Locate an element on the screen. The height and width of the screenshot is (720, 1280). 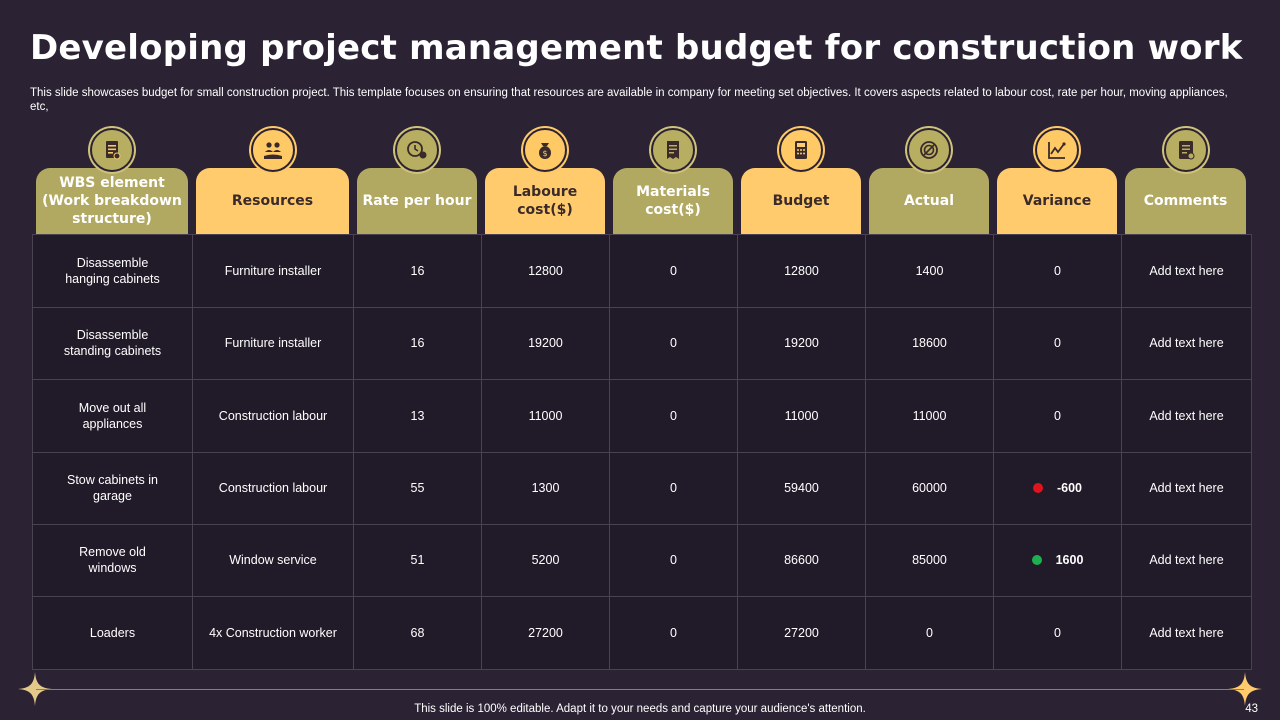
budget-cell-text: 86600 is located at coordinates (801, 560).